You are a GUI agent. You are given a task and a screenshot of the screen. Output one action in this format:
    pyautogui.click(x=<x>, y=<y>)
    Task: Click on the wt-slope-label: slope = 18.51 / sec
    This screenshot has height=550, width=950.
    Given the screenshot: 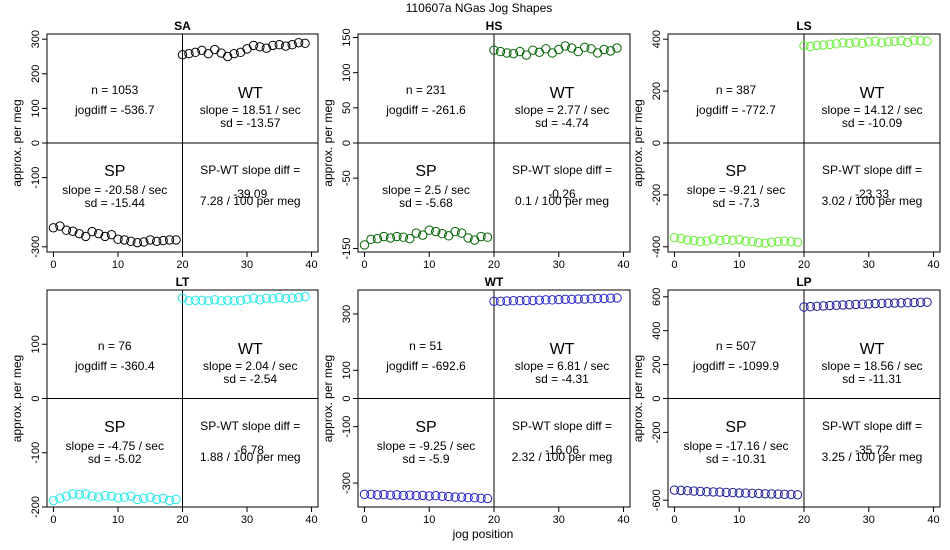 What is the action you would take?
    pyautogui.click(x=250, y=110)
    